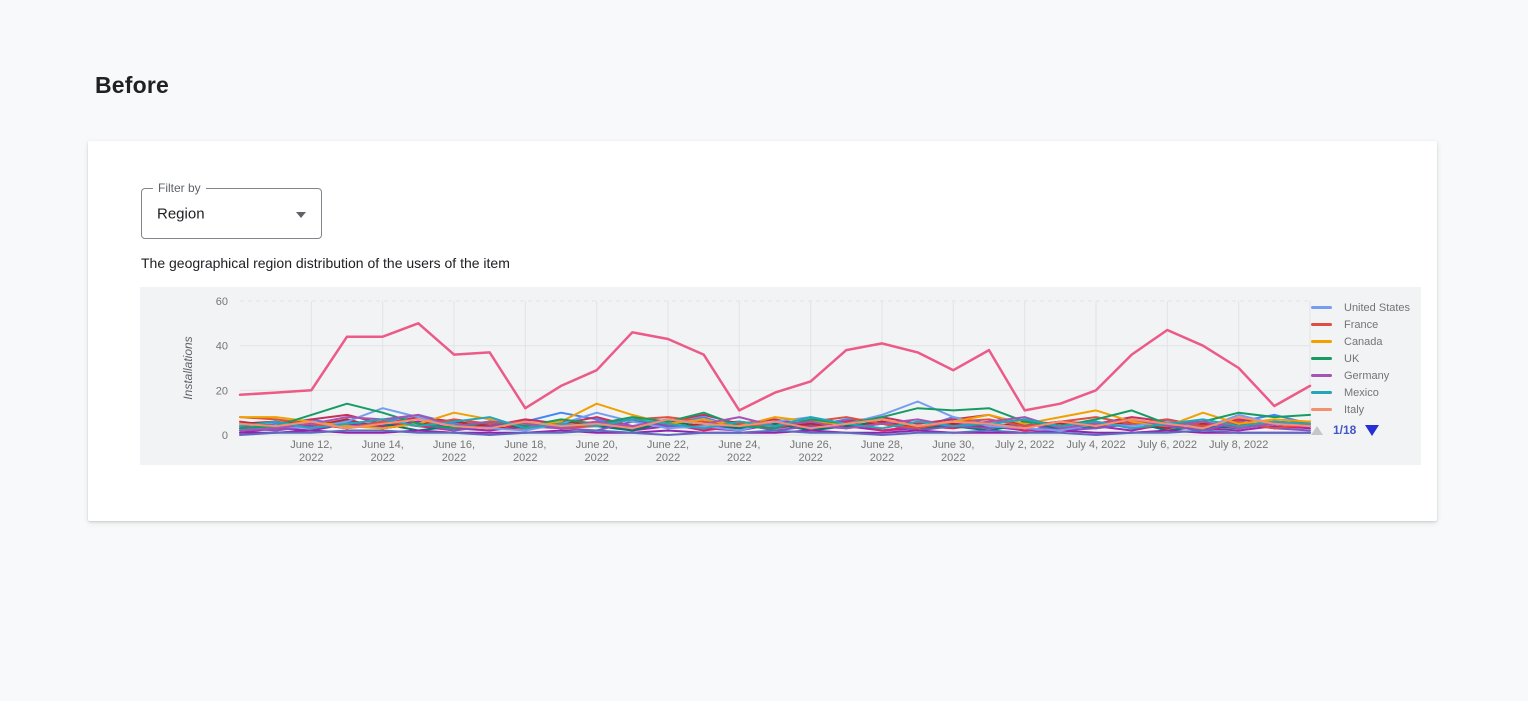 This screenshot has height=701, width=1528. I want to click on svg-text:June 22,2022: June 22, 2022, so click(668, 451).